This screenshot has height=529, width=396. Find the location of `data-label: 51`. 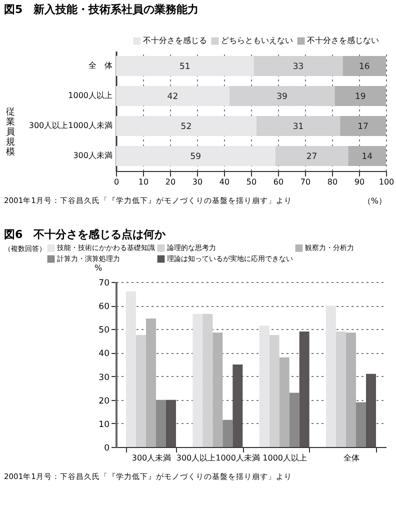

data-label: 51 is located at coordinates (184, 67).